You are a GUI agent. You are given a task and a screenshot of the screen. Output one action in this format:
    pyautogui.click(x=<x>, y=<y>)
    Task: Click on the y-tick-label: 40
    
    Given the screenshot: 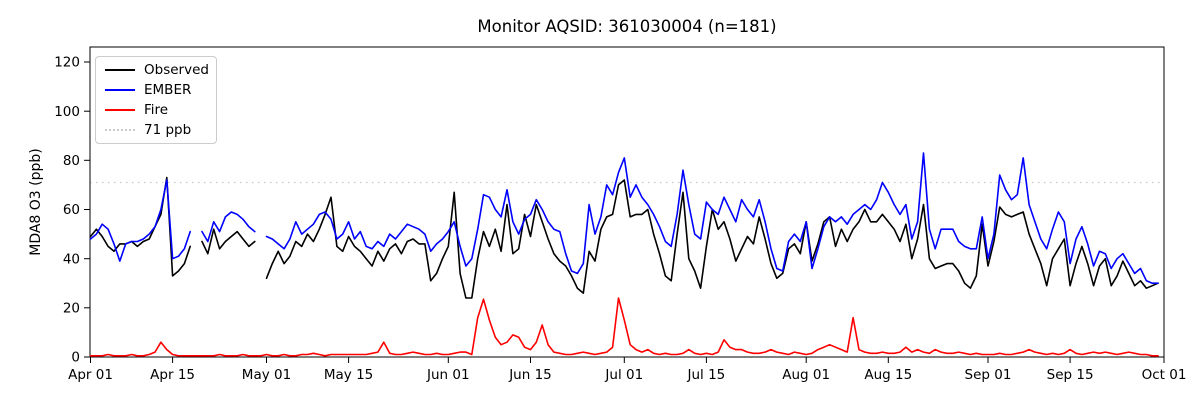 What is the action you would take?
    pyautogui.click(x=71, y=259)
    